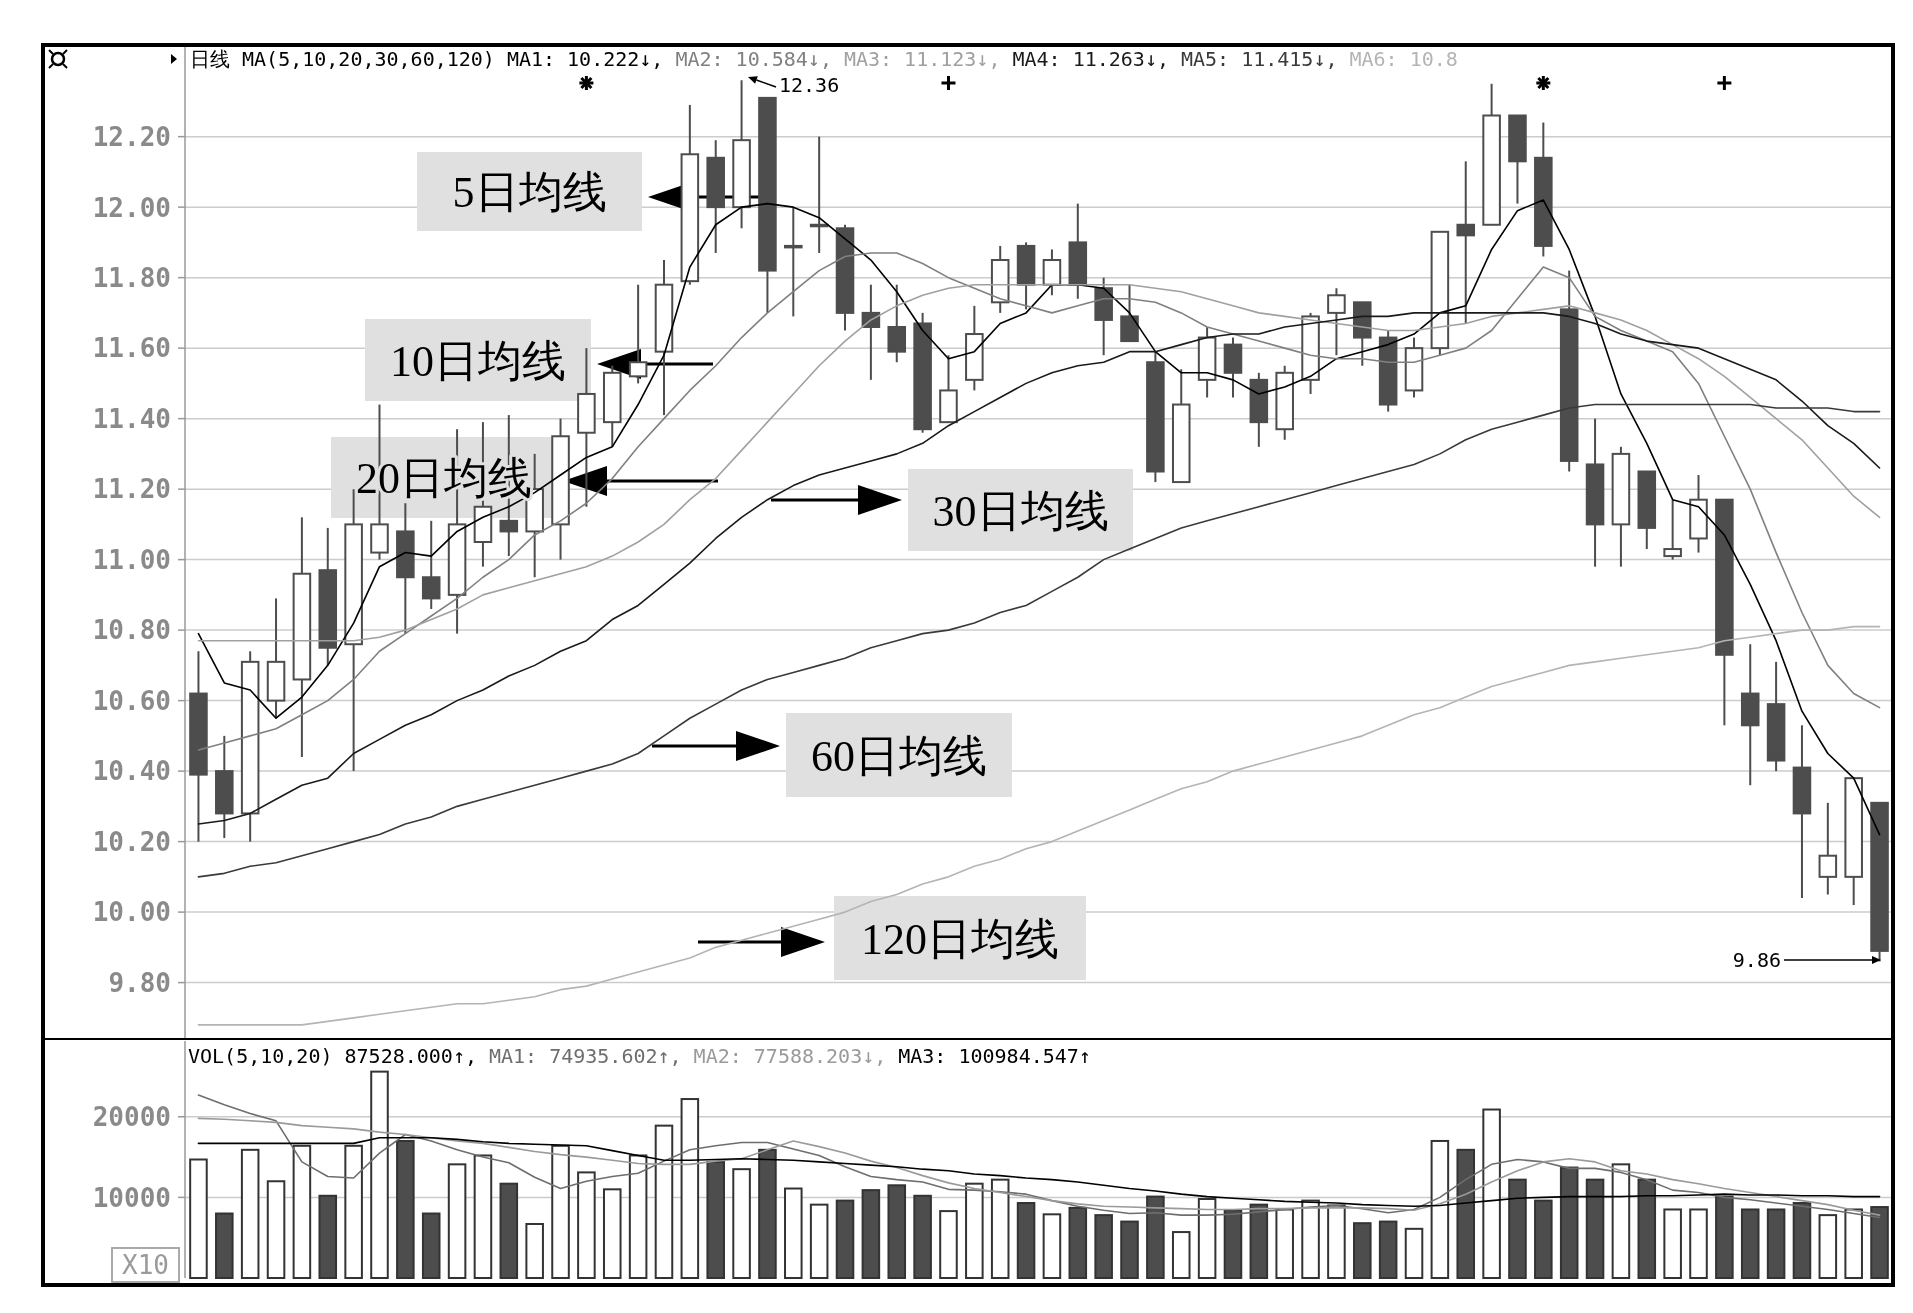 The height and width of the screenshot is (1313, 1913). Describe the element at coordinates (753, 59) in the screenshot. I see `text: MA2: 10.584↓,` at that location.